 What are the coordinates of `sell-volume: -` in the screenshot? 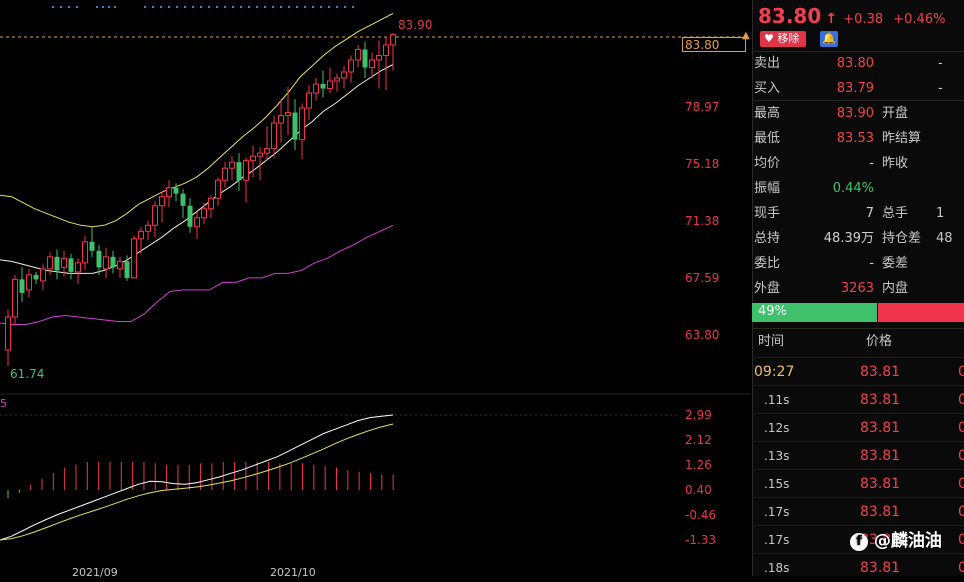 It's located at (940, 63).